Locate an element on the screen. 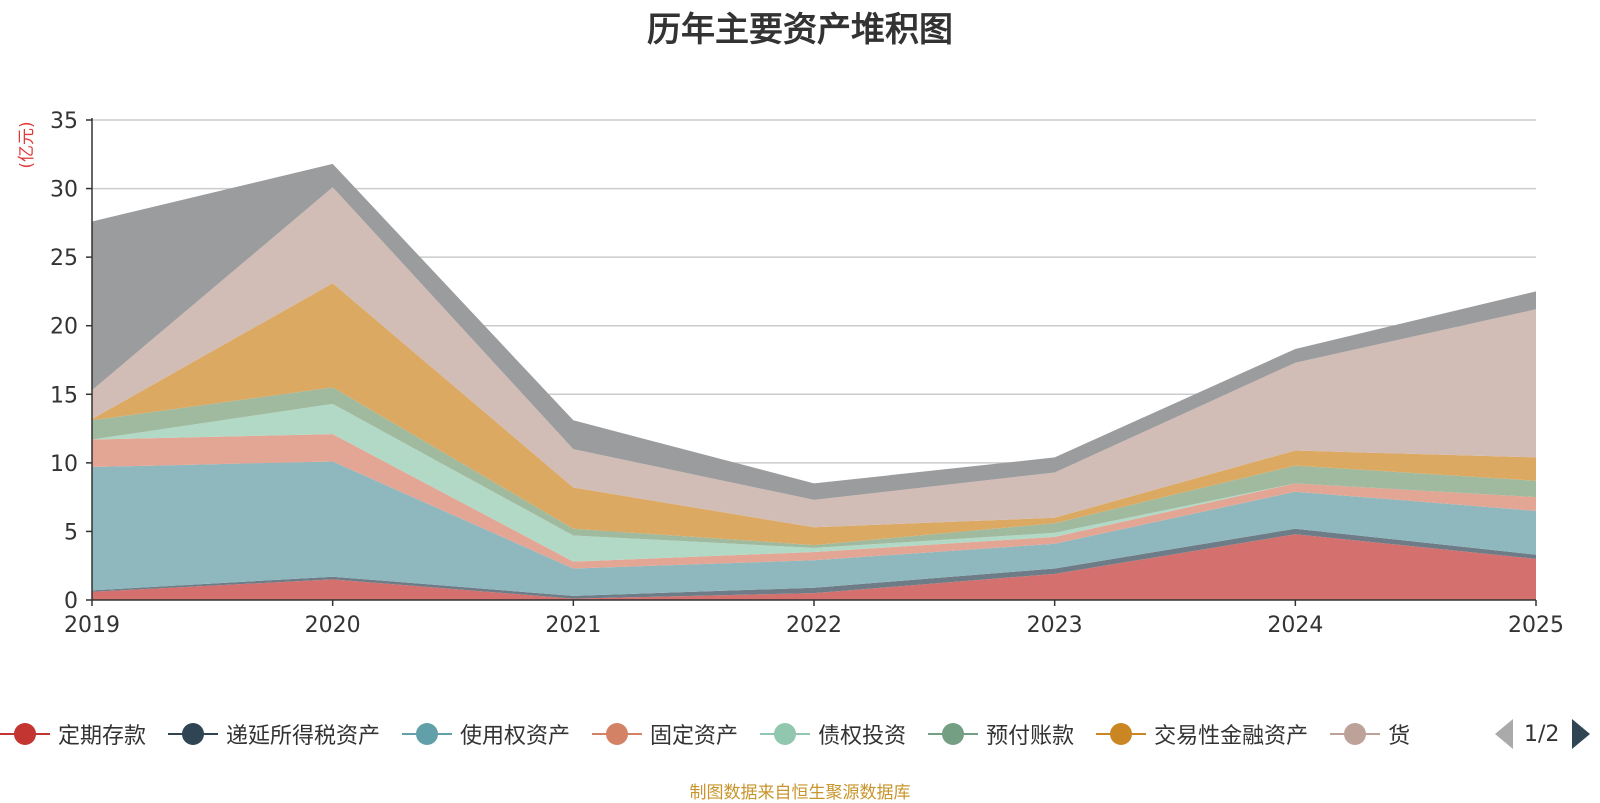 The width and height of the screenshot is (1600, 803). x-tick-label: 2025 is located at coordinates (1536, 625).